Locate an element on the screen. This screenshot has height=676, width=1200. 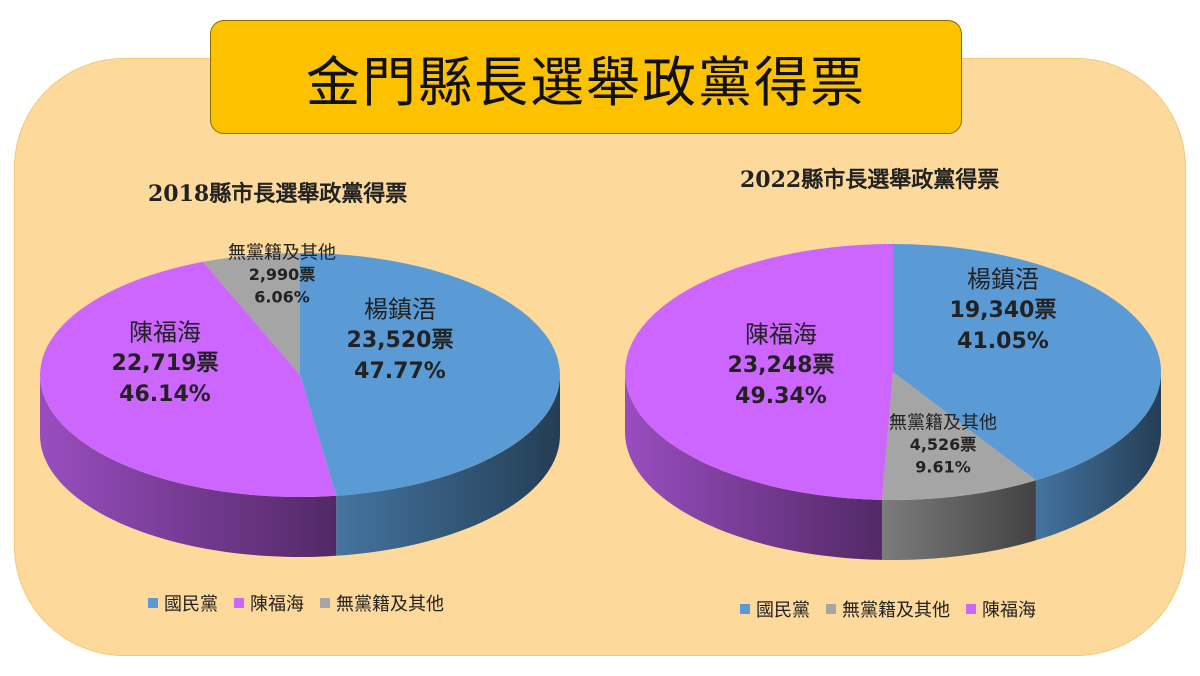
slice-label-votes: 22,719票 is located at coordinates (165, 363).